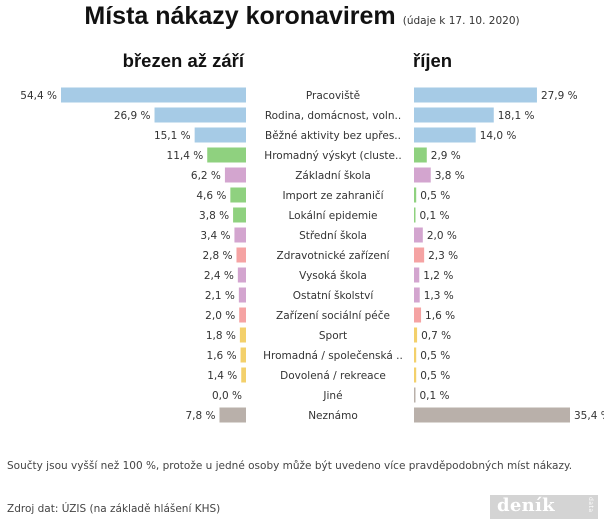 The width and height of the screenshot is (604, 522). Describe the element at coordinates (516, 116) in the screenshot. I see `right-value-label: 18,1 %` at that location.